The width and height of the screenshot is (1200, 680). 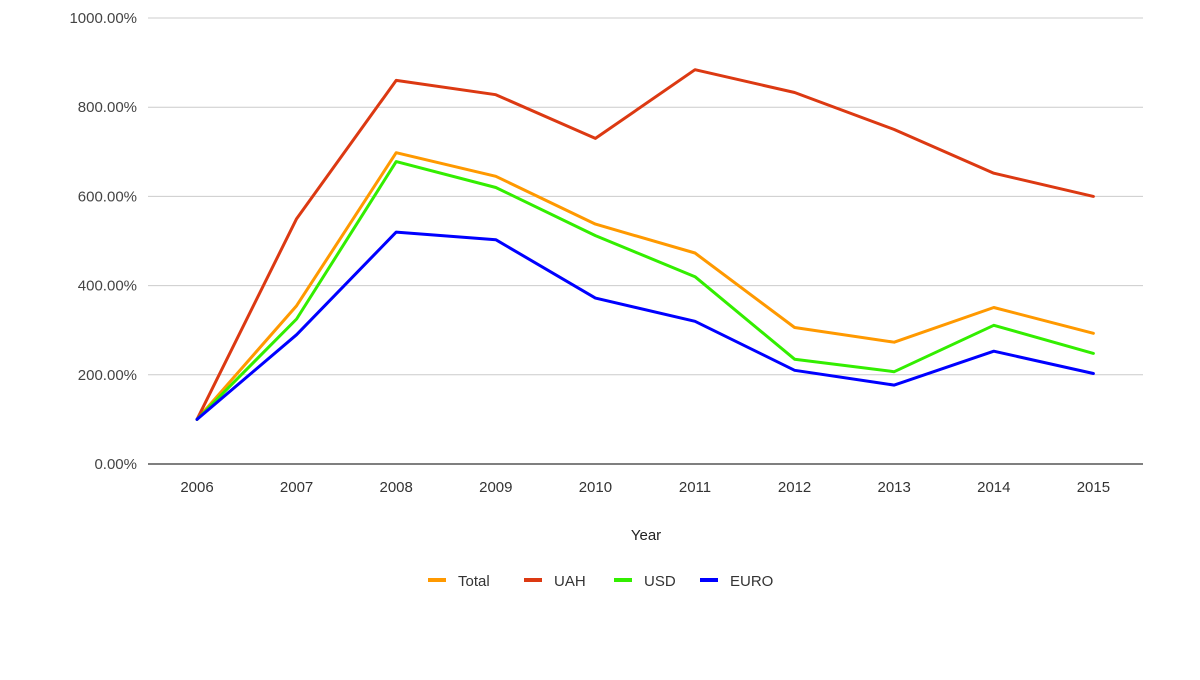 I want to click on legend-label: Total, so click(x=474, y=581).